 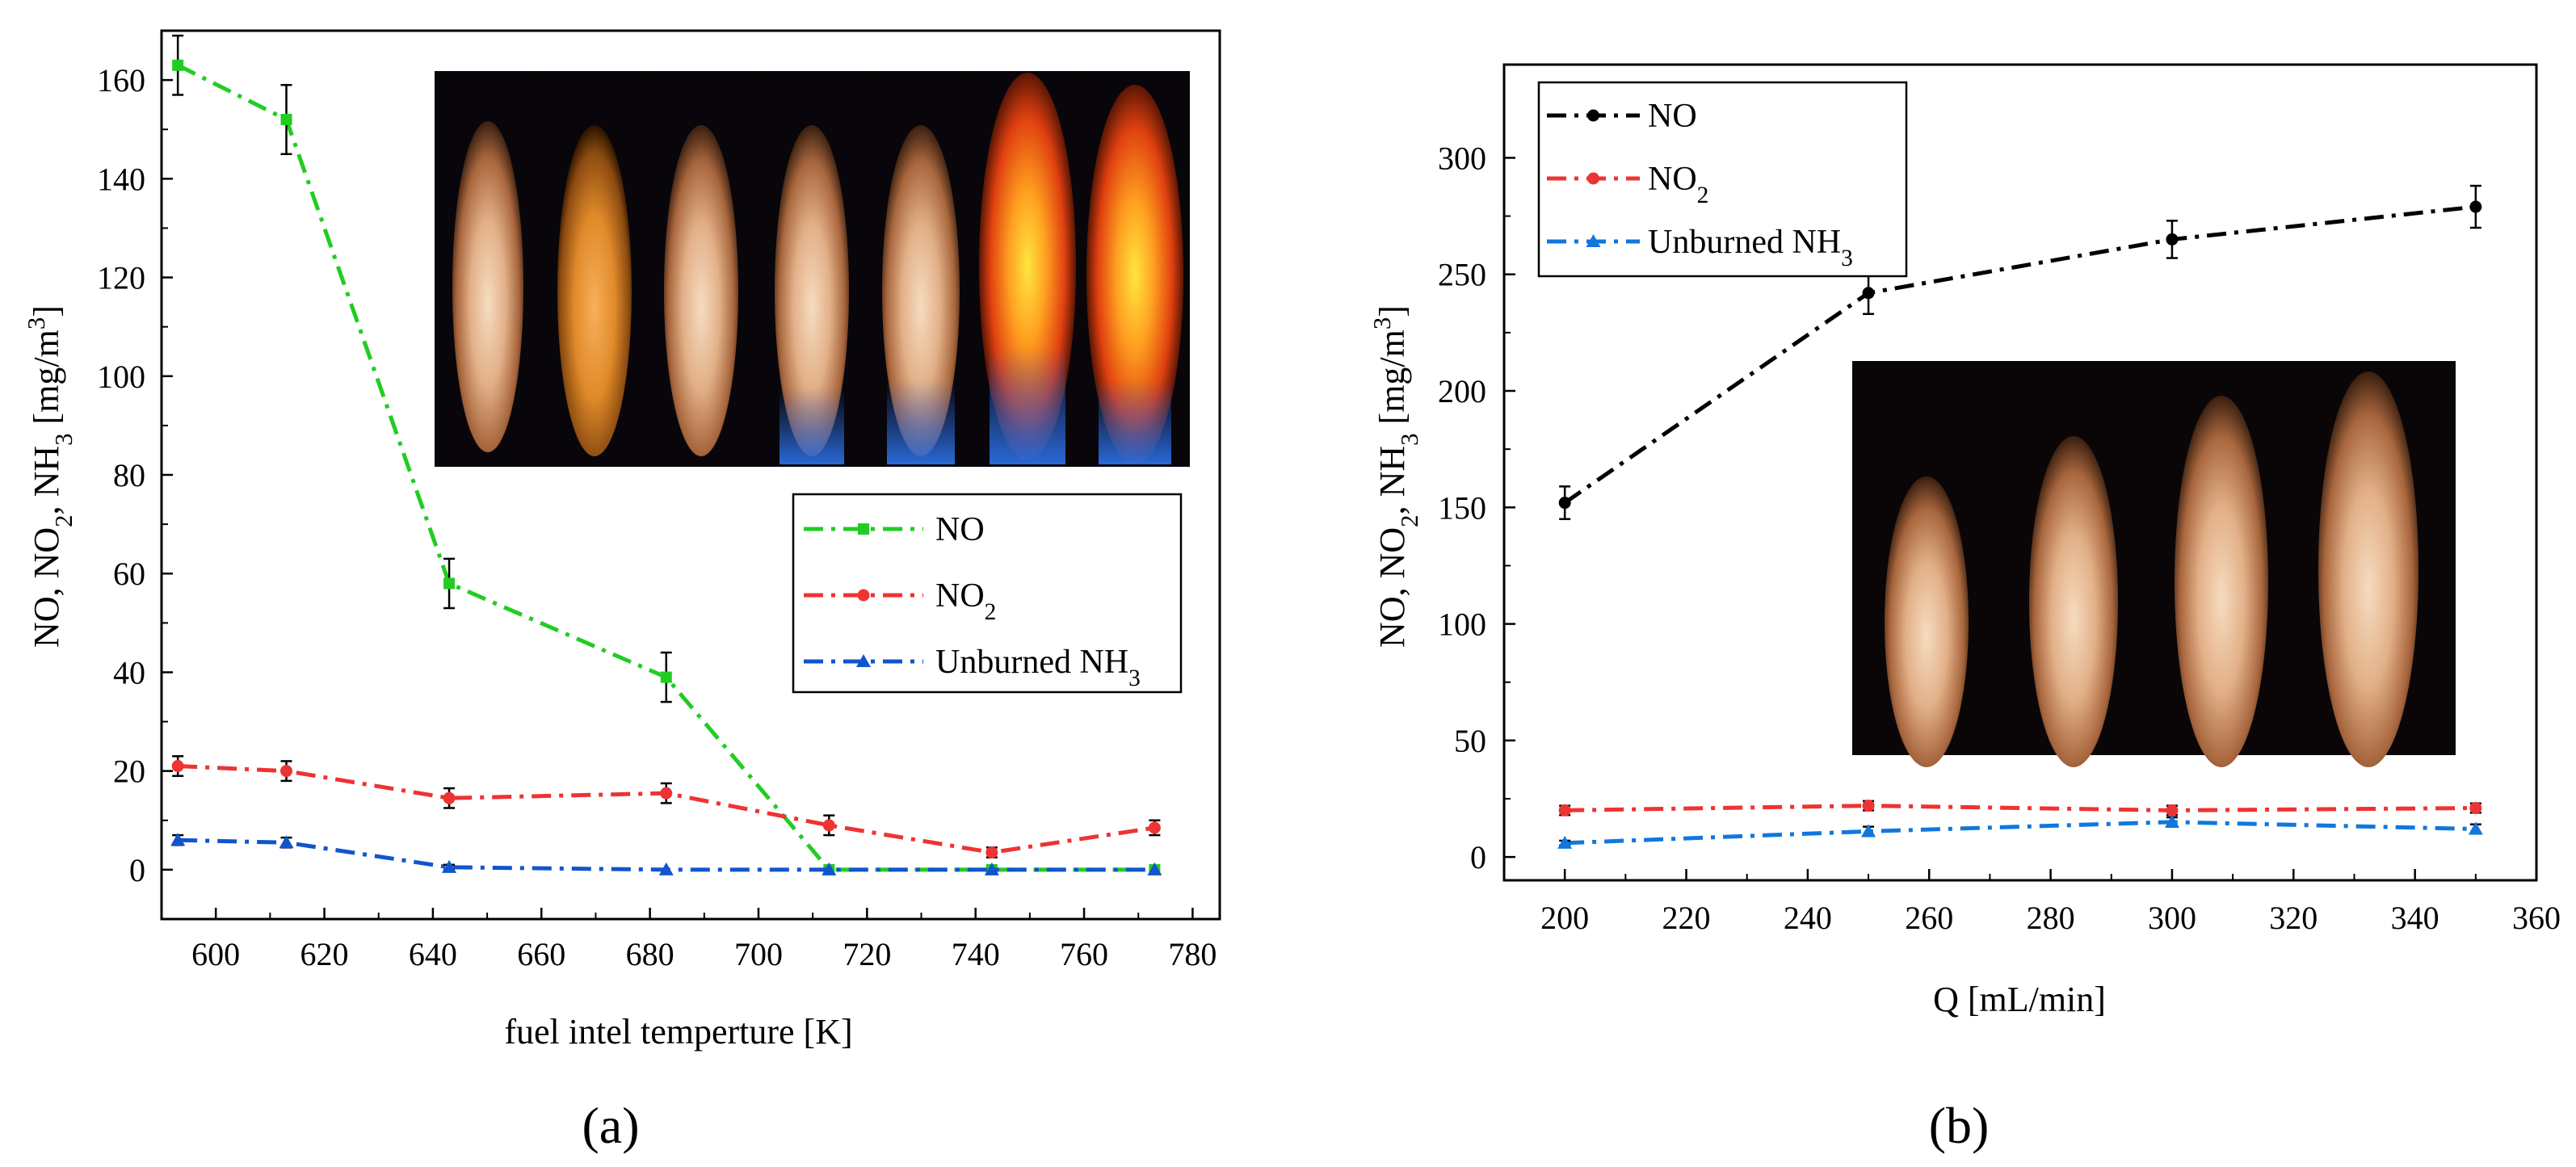 I want to click on x-tick-label: 660, so click(x=541, y=954).